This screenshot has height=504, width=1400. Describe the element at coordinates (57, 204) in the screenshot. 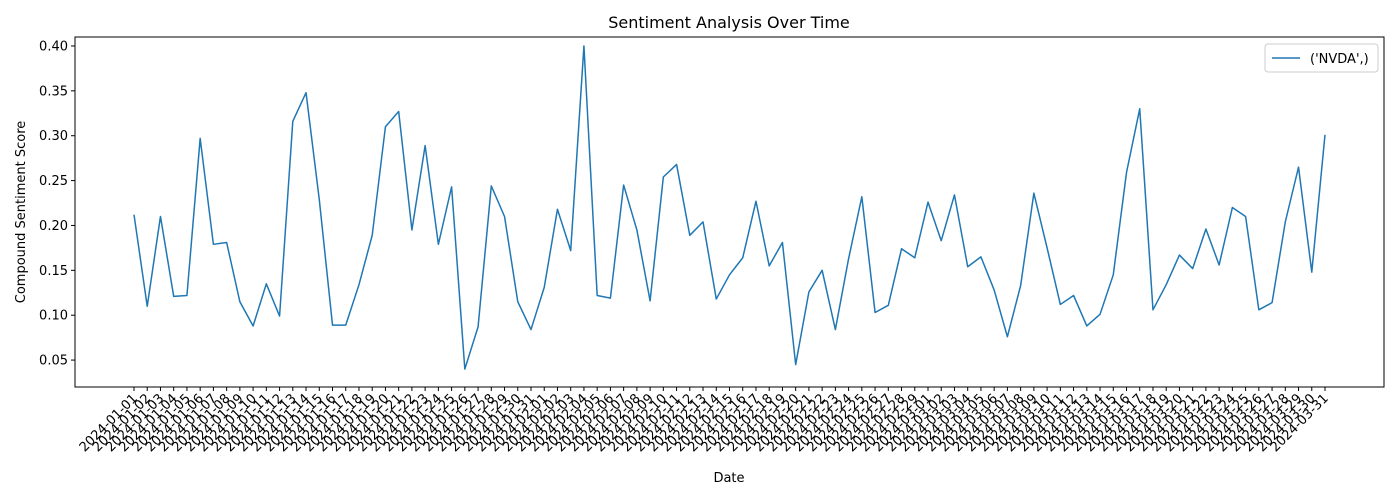

I see `y-axis: 0.05 0.10 0.15 0.20 0.25 0.30 0.35 0.40` at that location.